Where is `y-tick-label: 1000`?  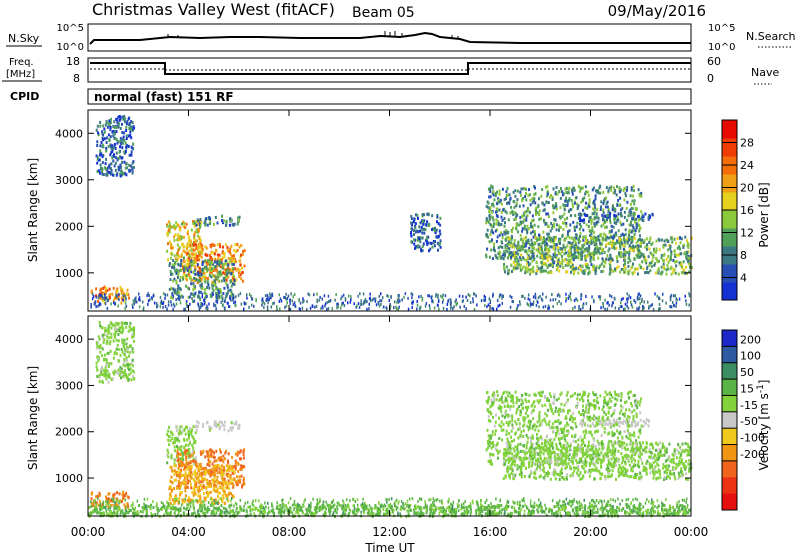 y-tick-label: 1000 is located at coordinates (69, 273).